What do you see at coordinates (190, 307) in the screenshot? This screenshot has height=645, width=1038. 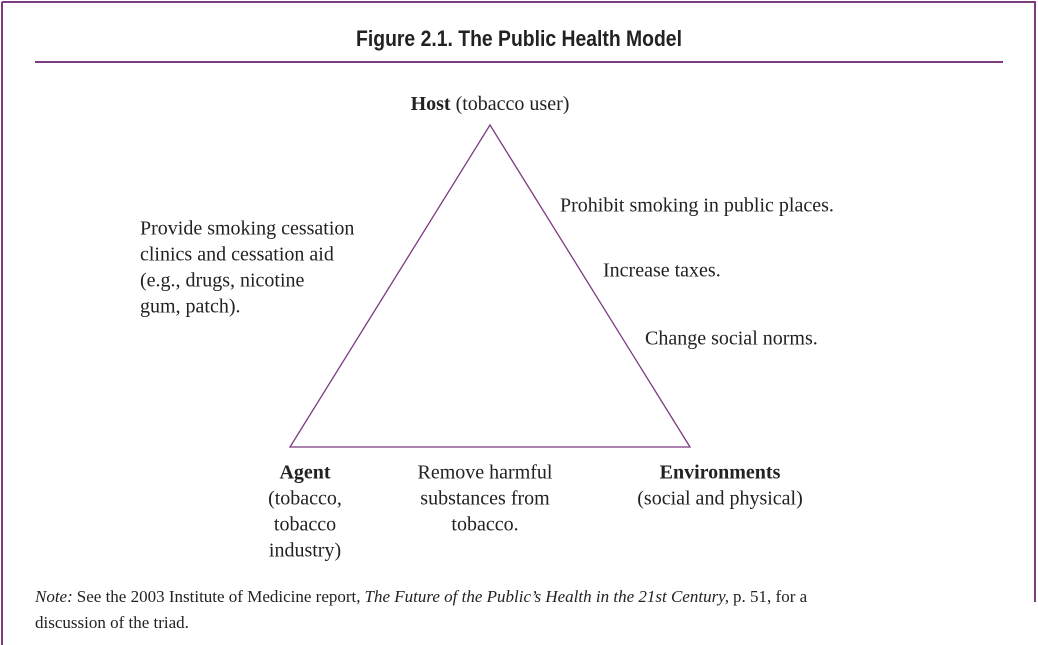 I see `intervention-line: gum, patch).` at bounding box center [190, 307].